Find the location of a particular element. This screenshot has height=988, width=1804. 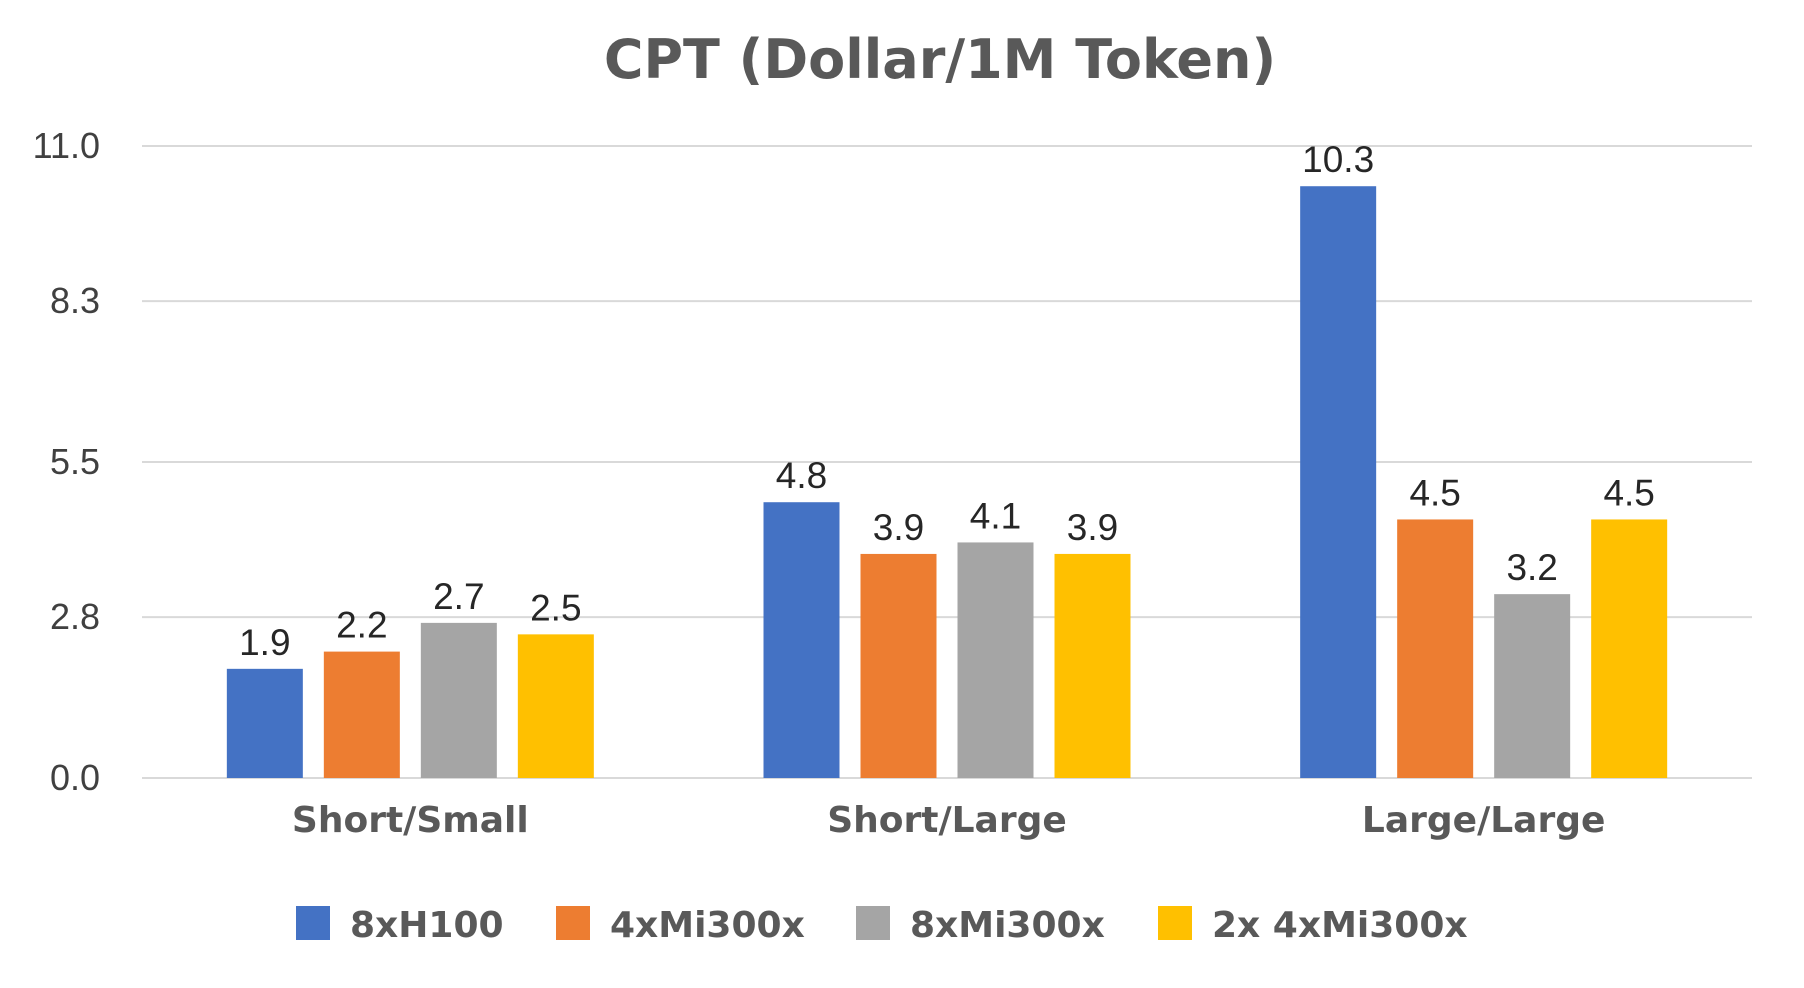

legend-label: 8xMi300x is located at coordinates (1007, 925).